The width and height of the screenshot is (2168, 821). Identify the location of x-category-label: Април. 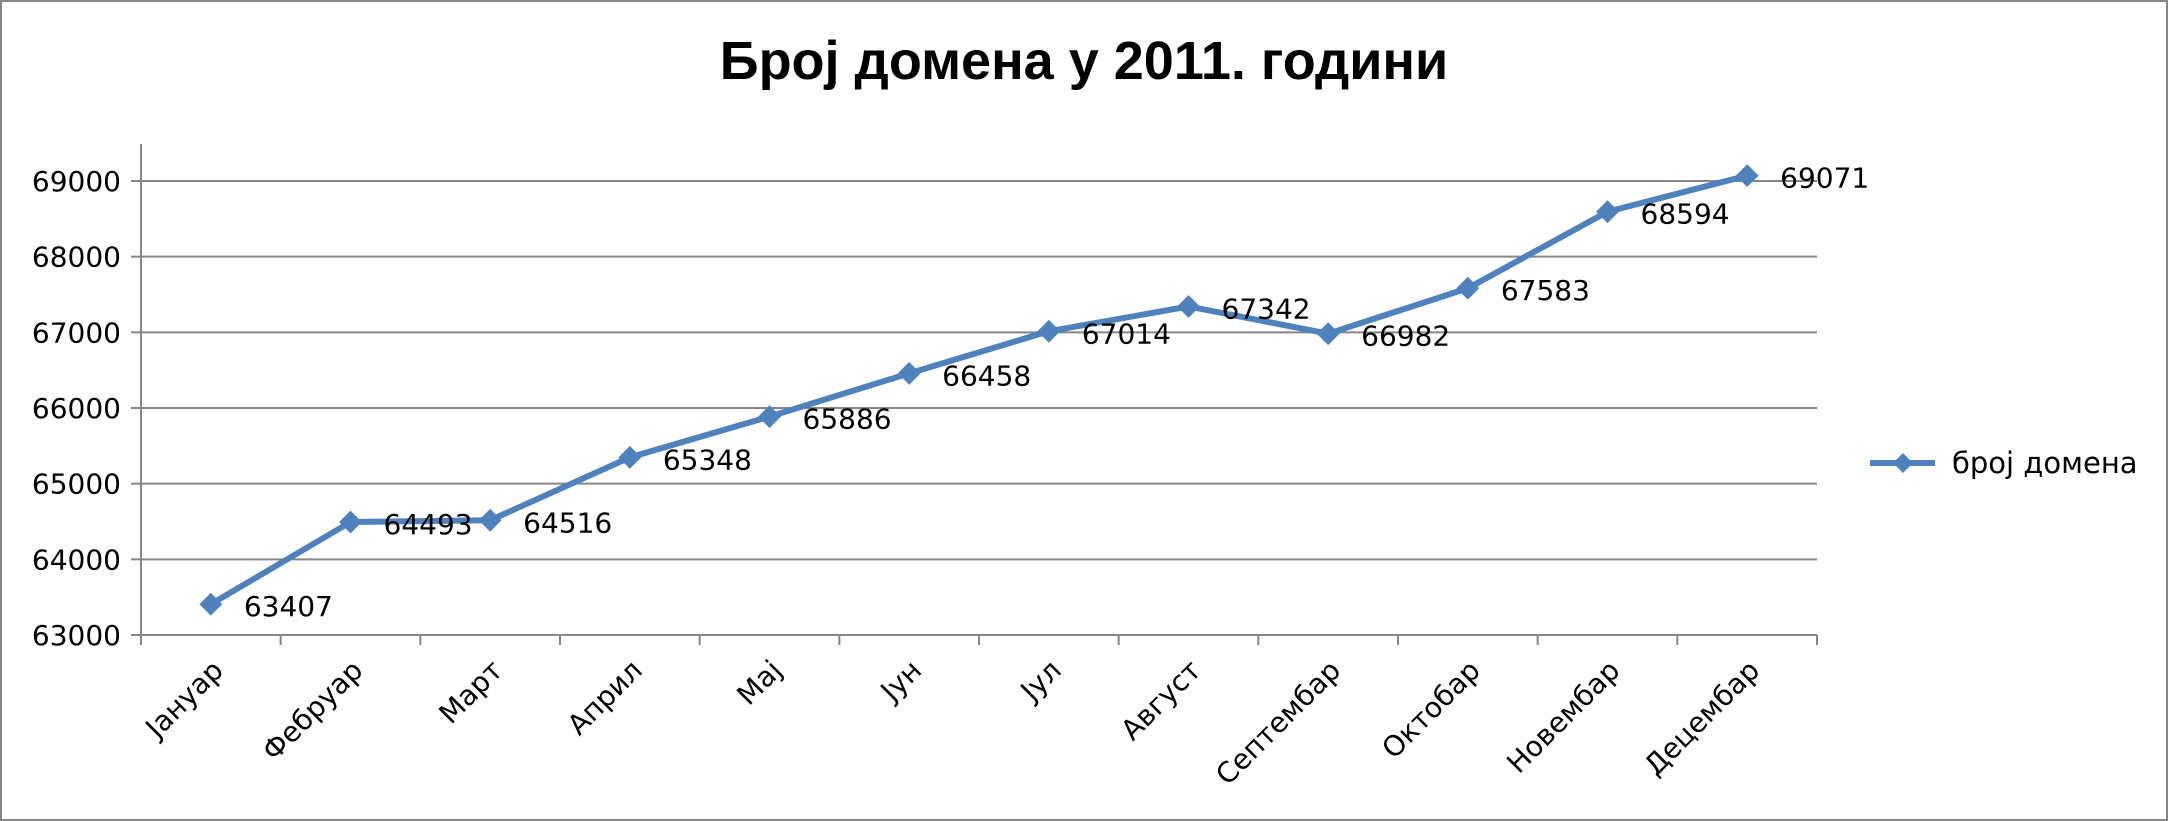
(605, 698).